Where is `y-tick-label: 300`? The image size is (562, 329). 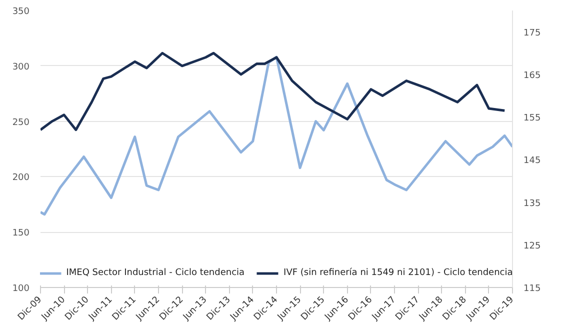
y-tick-label: 300 is located at coordinates (21, 67).